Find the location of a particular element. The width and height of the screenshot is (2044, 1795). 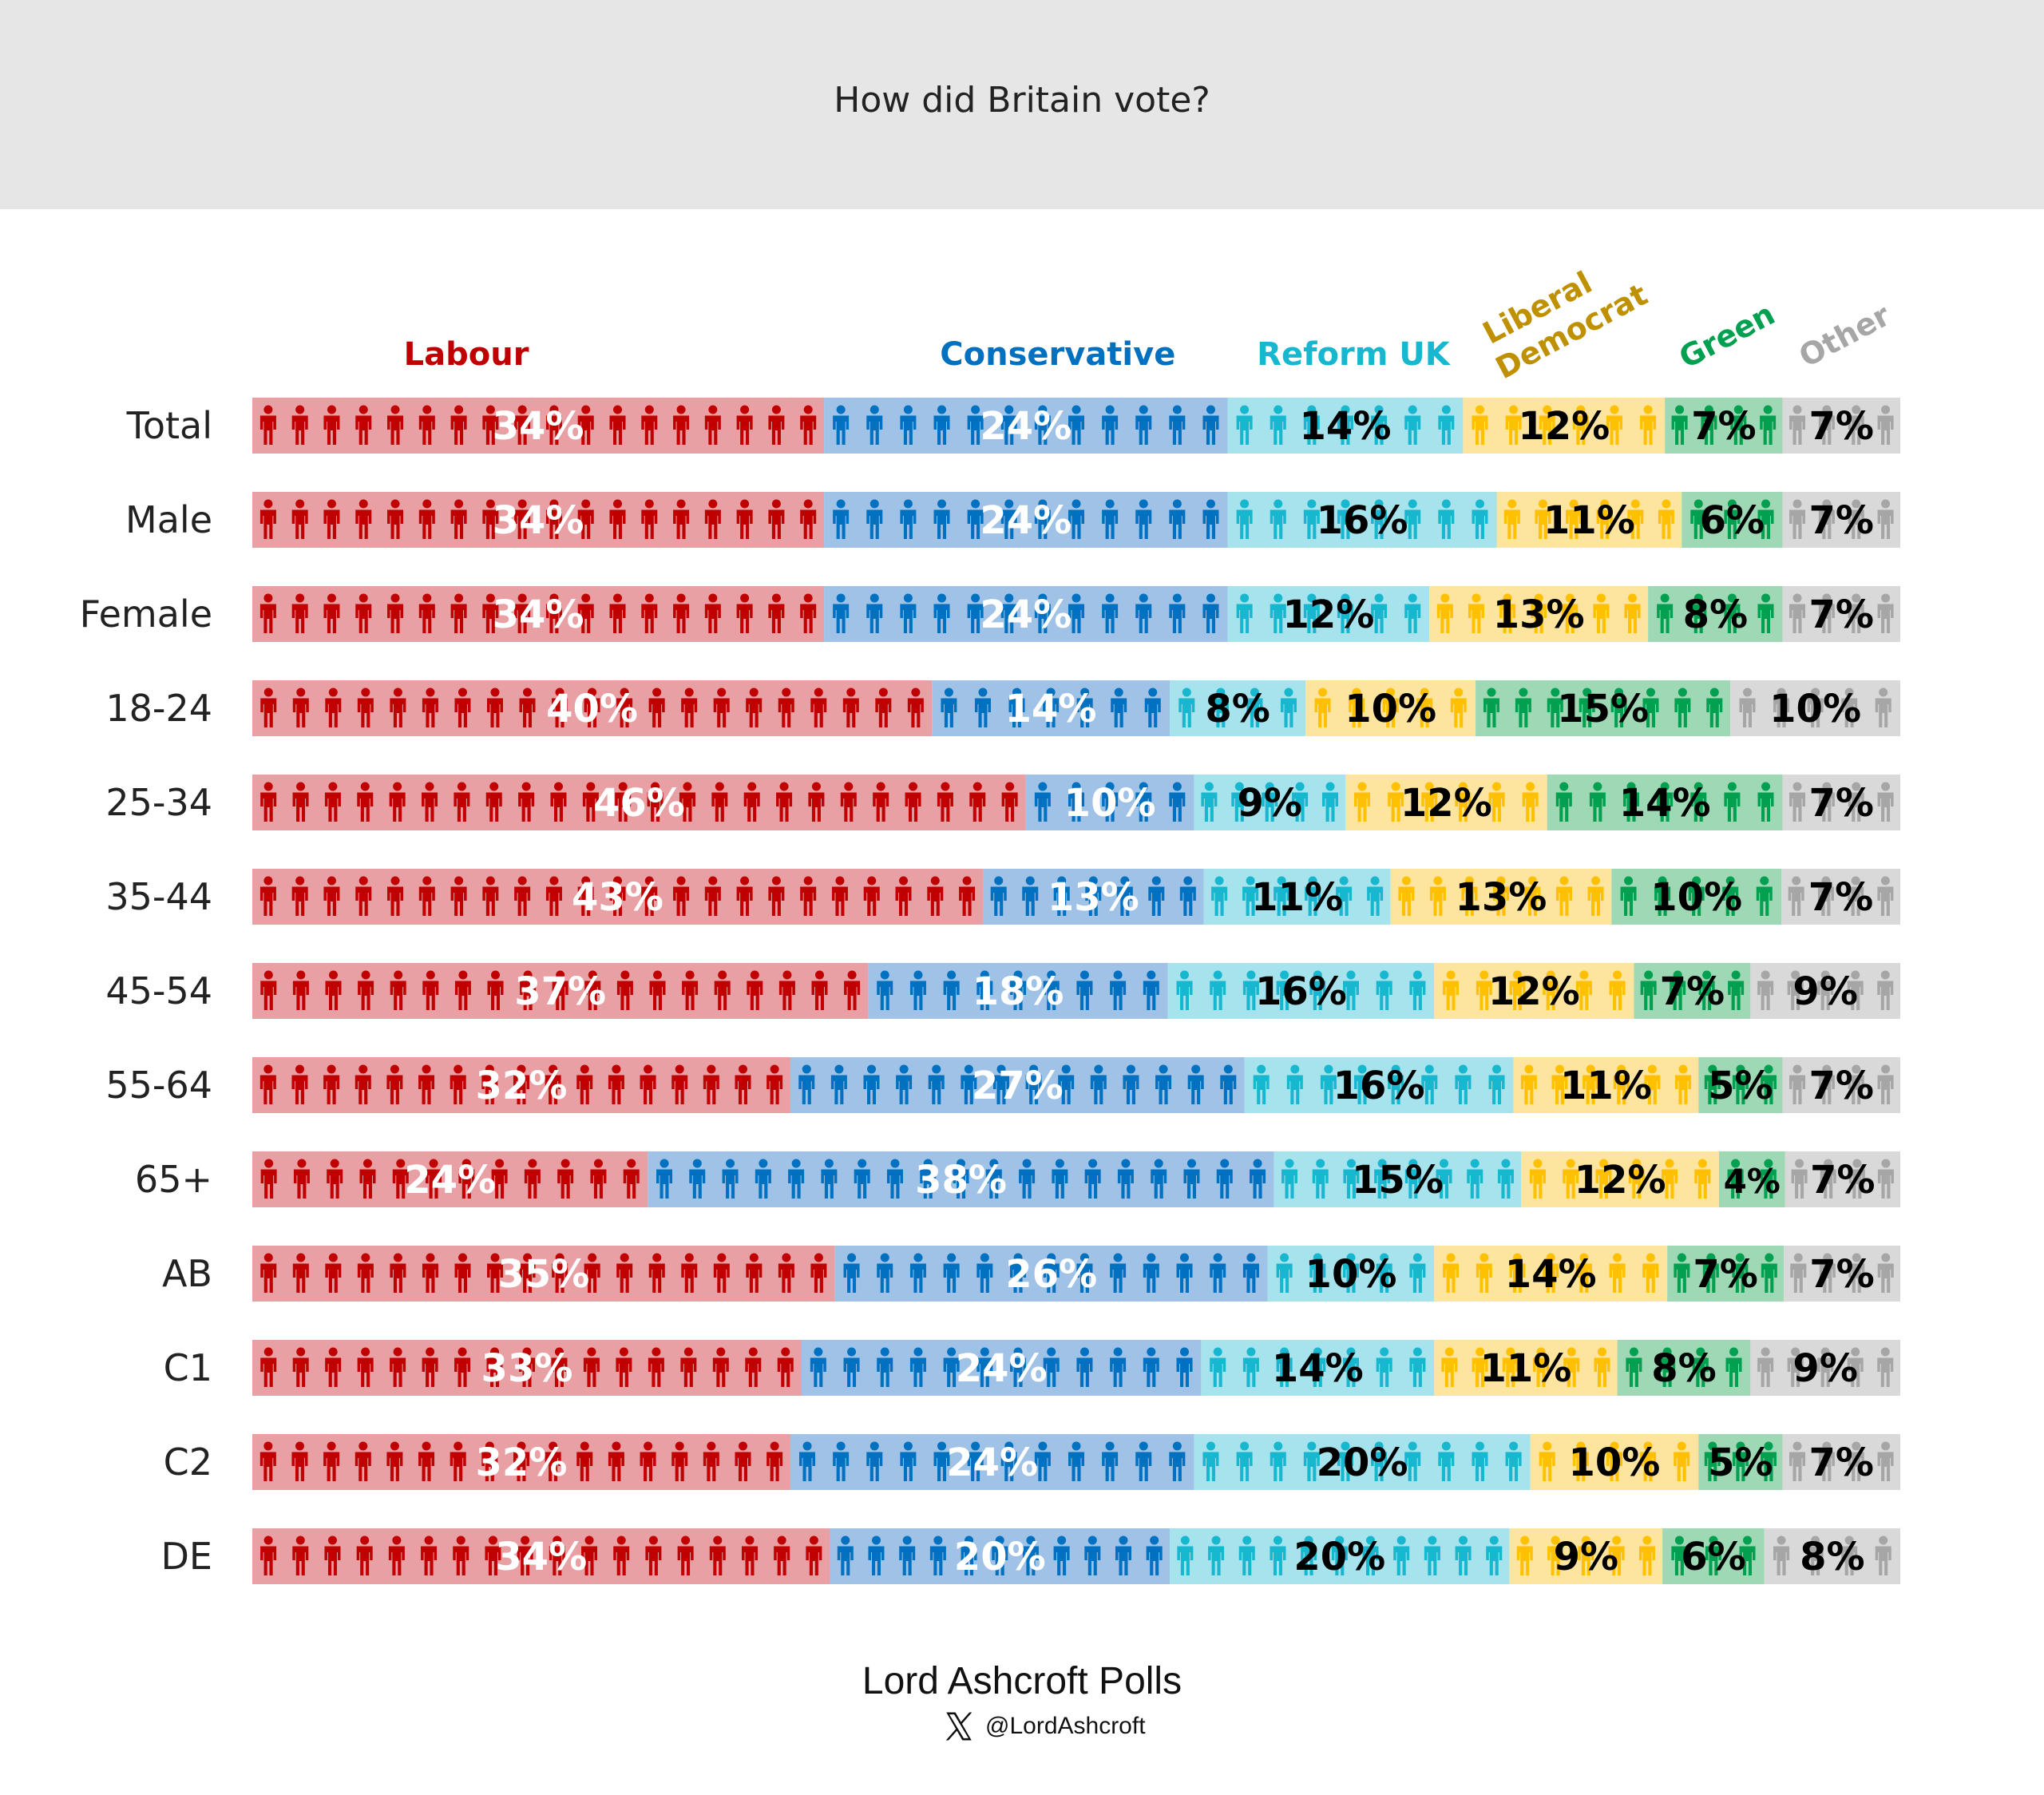

segment-labour: 35% is located at coordinates (543, 1274).